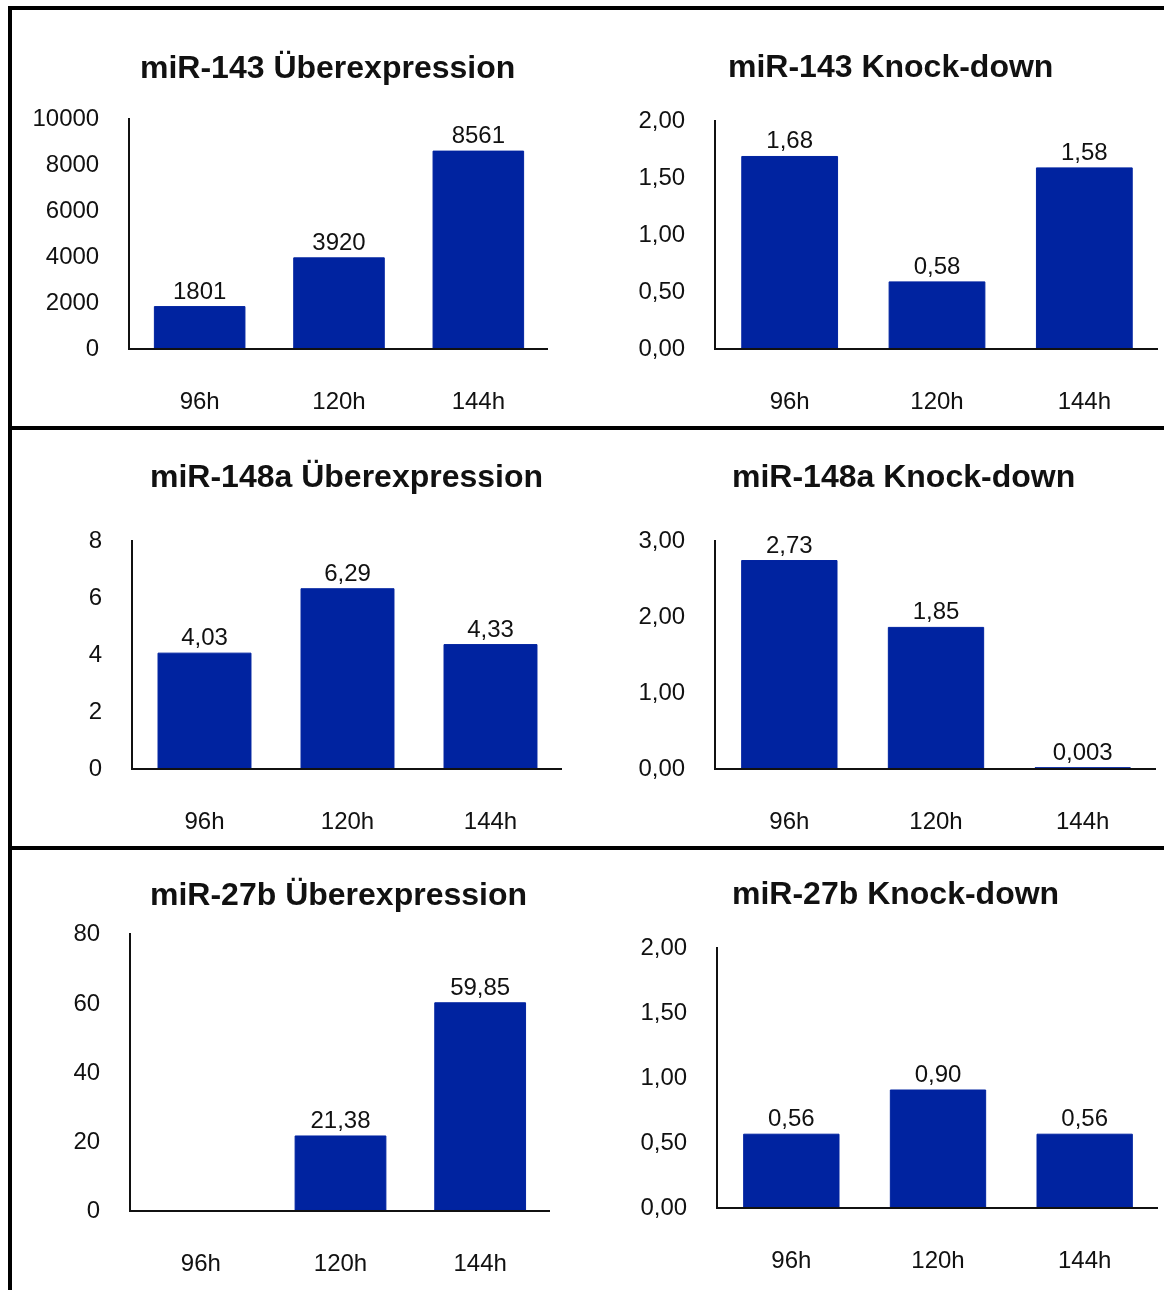  I want to click on data-label: 21,38, so click(340, 1119).